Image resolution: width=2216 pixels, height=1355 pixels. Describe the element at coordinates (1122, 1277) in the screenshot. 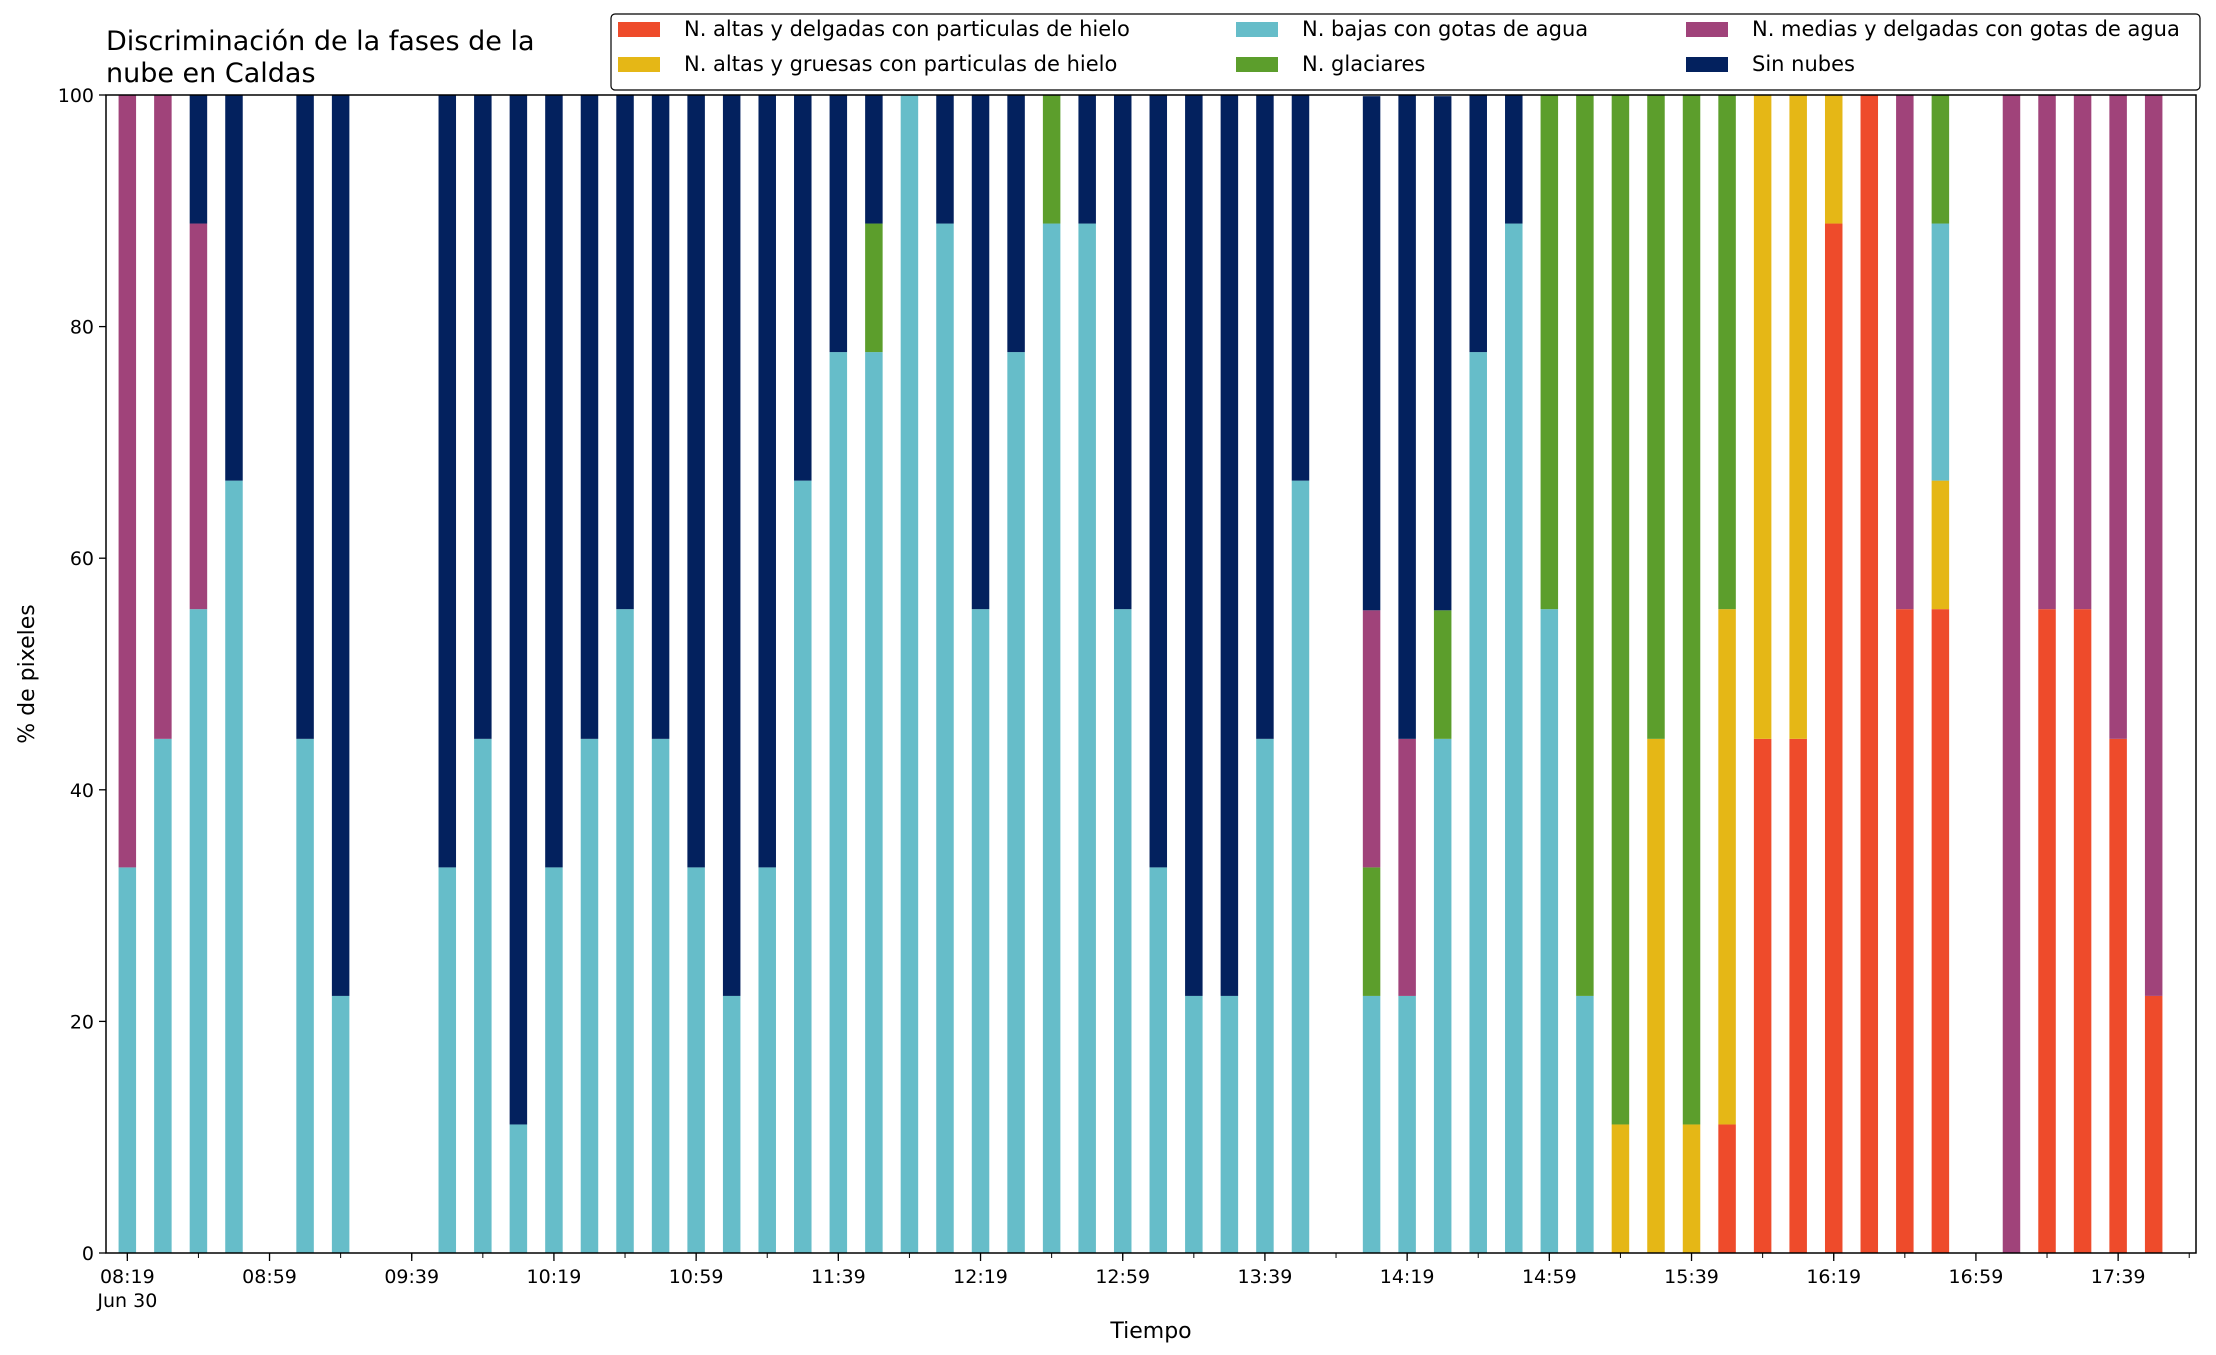

I see `x-tick-label: 12:59` at that location.